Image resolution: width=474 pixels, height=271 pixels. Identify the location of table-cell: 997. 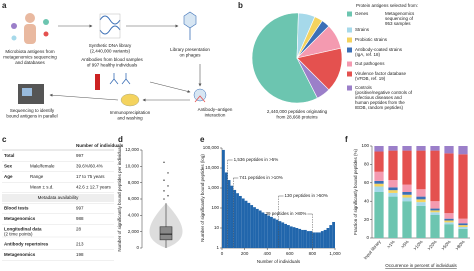
(80, 155).